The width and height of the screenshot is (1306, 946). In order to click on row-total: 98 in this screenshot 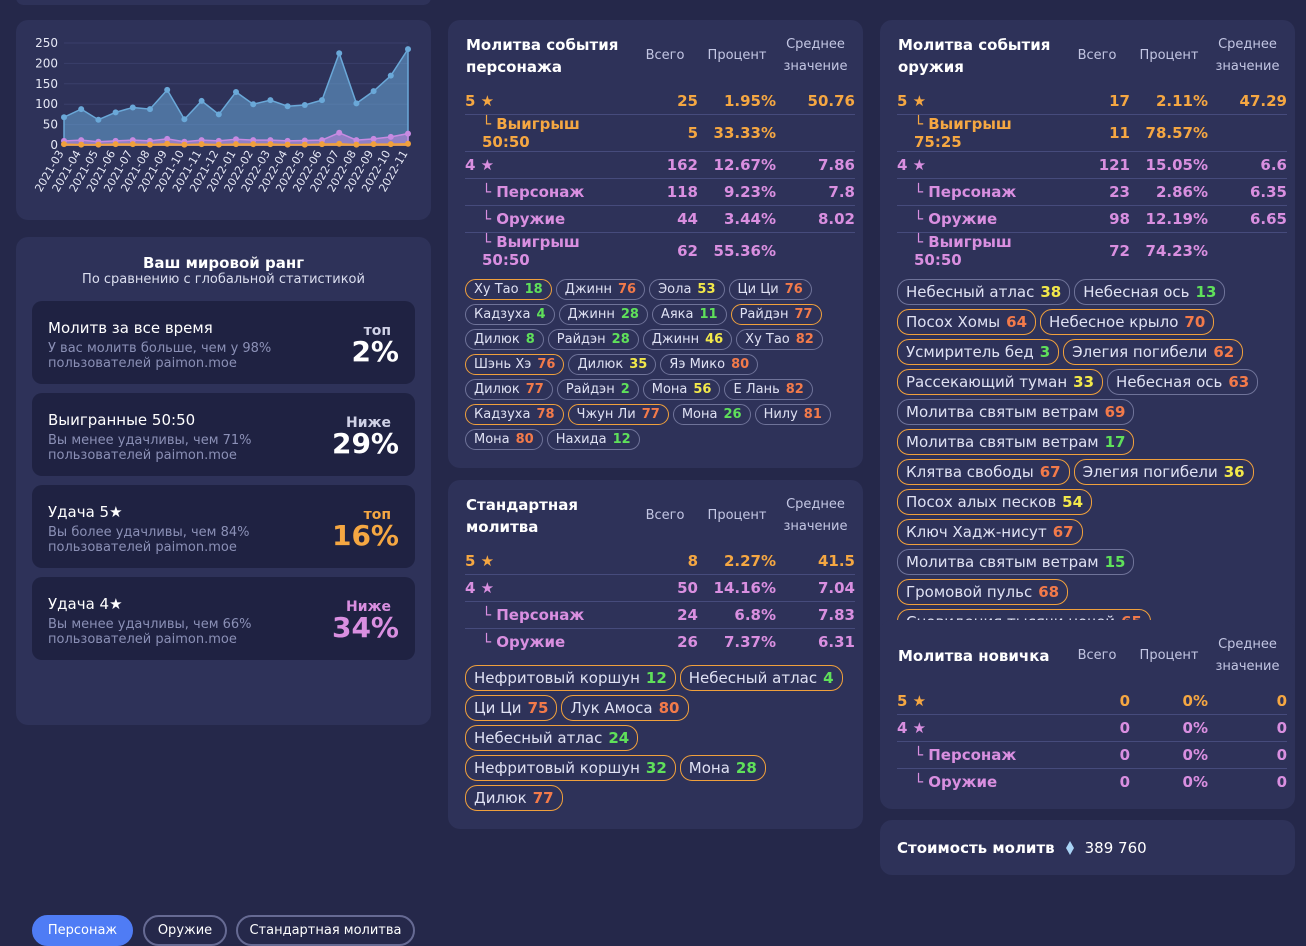, I will do `click(1097, 219)`.